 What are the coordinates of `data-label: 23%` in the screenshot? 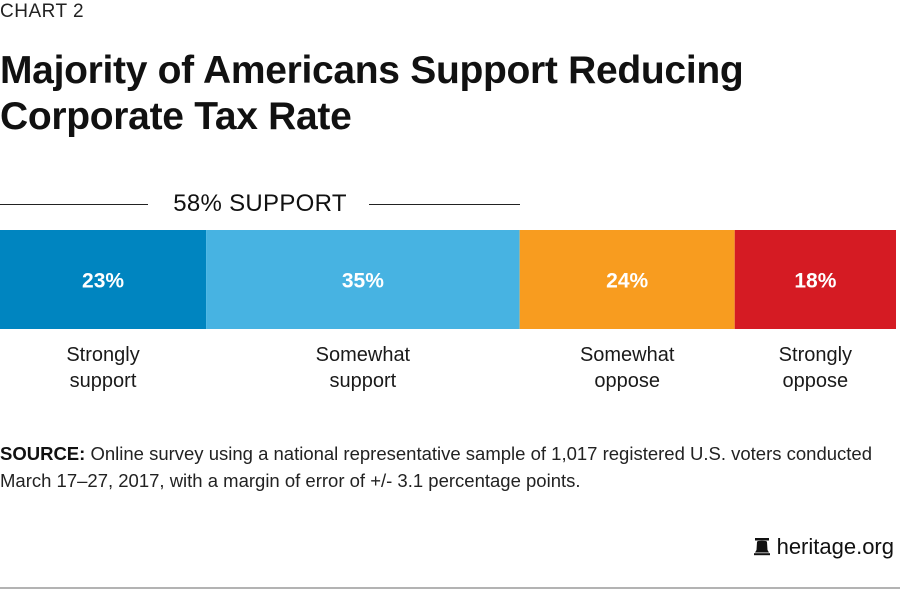 It's located at (103, 281).